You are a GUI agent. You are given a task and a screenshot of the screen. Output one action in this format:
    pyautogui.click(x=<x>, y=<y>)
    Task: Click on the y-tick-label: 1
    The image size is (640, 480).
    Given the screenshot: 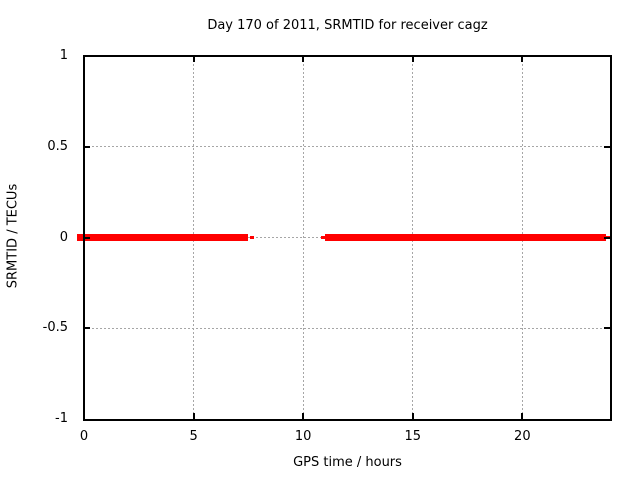 What is the action you would take?
    pyautogui.click(x=63, y=55)
    